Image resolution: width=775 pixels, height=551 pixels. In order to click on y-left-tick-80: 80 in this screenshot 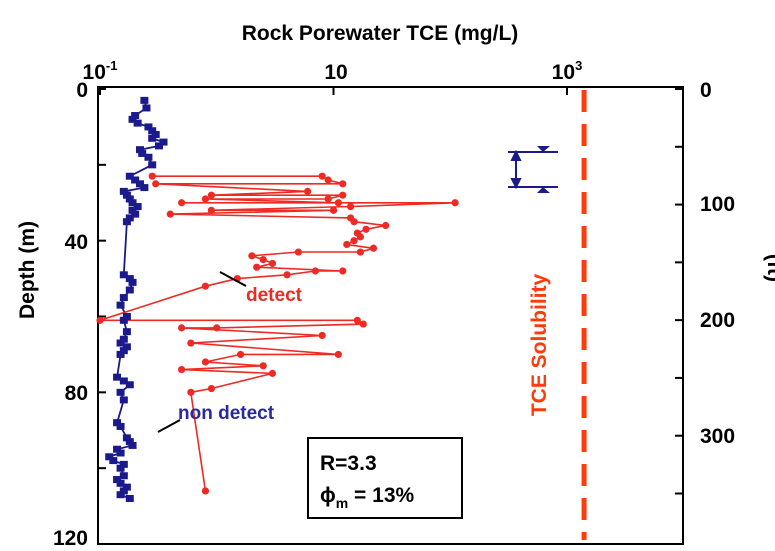, I will do `click(76, 393)`.